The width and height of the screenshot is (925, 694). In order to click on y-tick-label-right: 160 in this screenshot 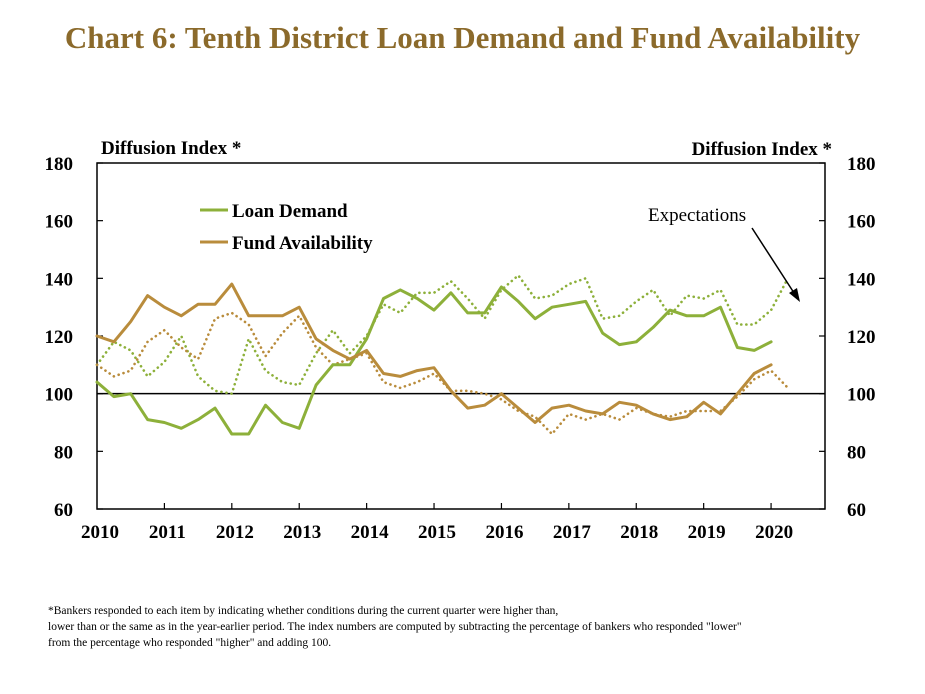, I will do `click(861, 222)`.